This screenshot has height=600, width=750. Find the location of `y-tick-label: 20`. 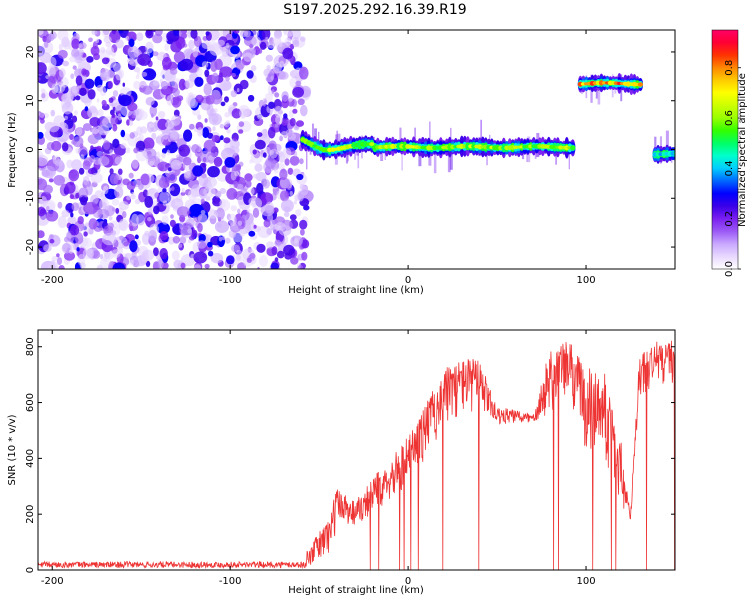

y-tick-label: 20 is located at coordinates (30, 52).